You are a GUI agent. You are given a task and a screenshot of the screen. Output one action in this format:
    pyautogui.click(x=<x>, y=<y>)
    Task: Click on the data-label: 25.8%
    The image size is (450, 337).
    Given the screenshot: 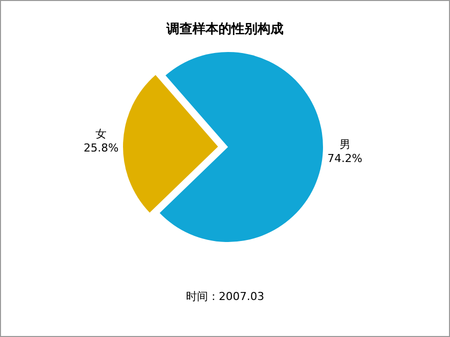 What is the action you would take?
    pyautogui.click(x=101, y=148)
    